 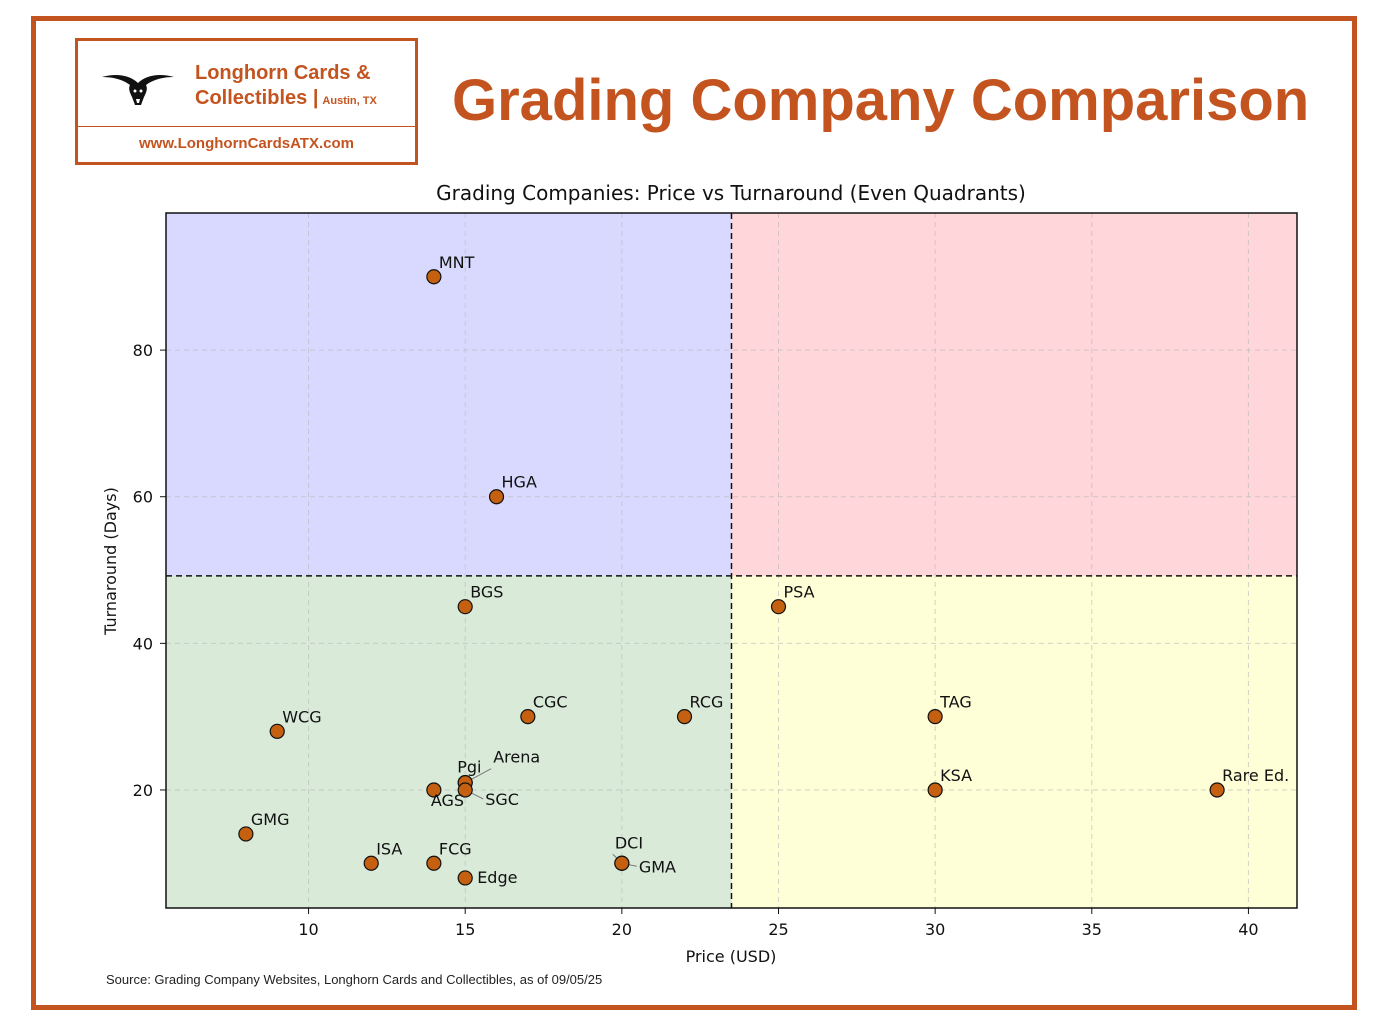 What do you see at coordinates (622, 929) in the screenshot?
I see `x-tick-label: 20` at bounding box center [622, 929].